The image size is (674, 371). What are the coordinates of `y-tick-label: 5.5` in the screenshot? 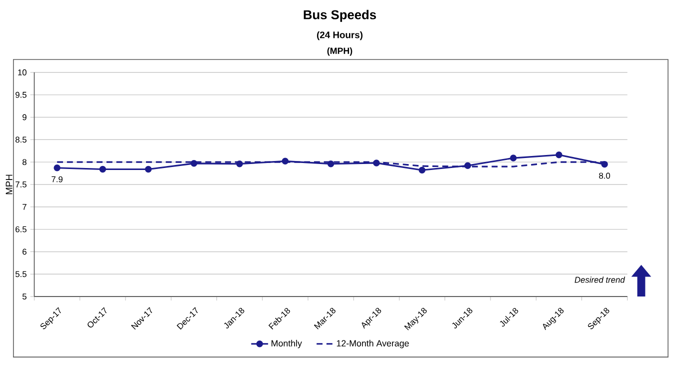 It's located at (20, 274).